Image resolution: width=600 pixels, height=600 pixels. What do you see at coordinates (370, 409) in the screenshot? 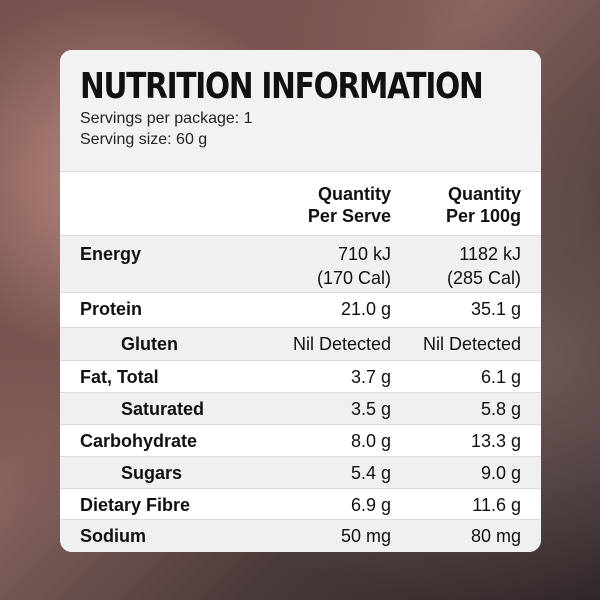
I see `per-serve-value: 3.5 g` at bounding box center [370, 409].